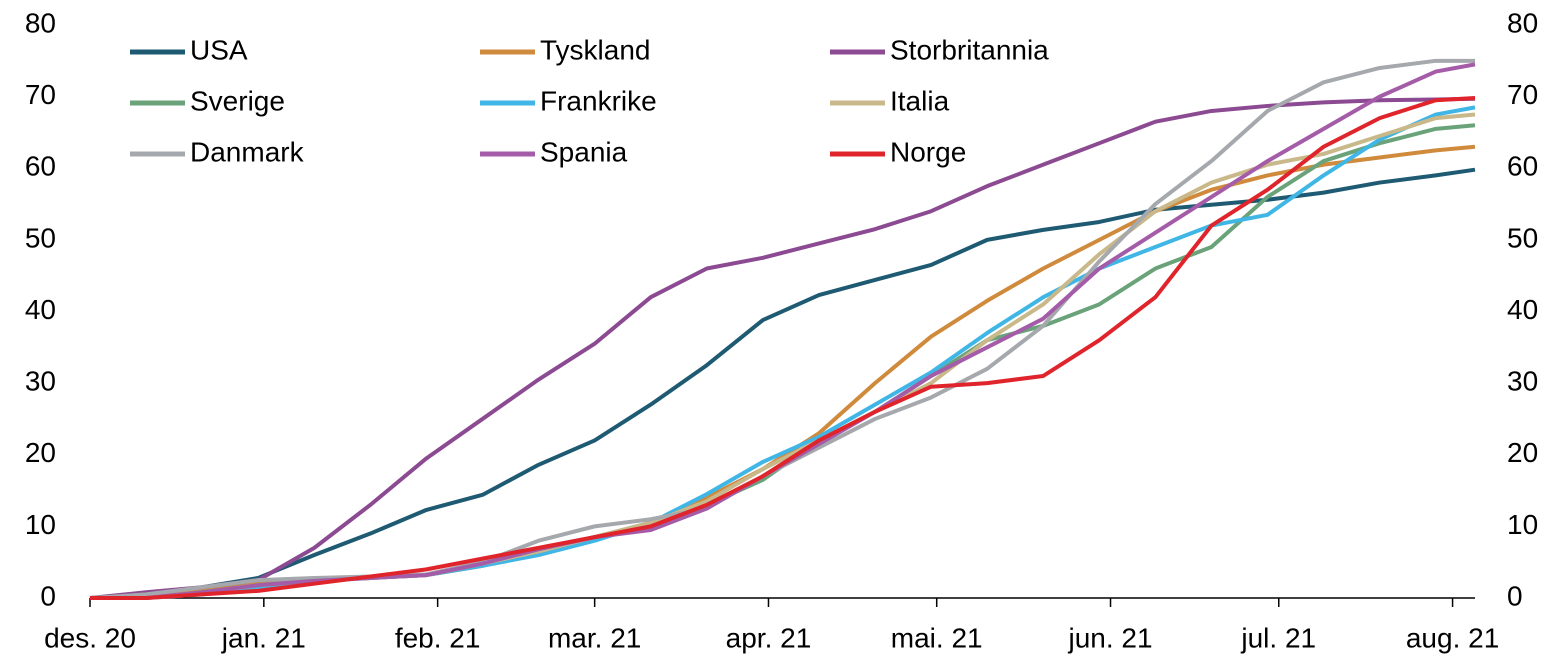 The image size is (1557, 663). What do you see at coordinates (40, 94) in the screenshot?
I see `y-tick-label: 70` at bounding box center [40, 94].